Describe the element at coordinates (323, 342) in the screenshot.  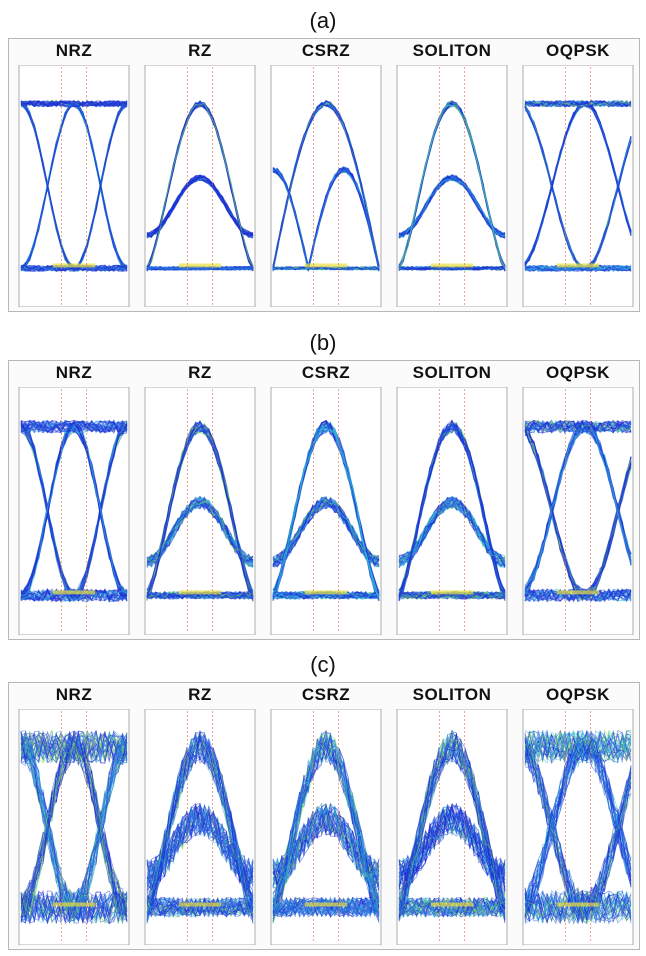
I see `section-label-b: (b)` at that location.